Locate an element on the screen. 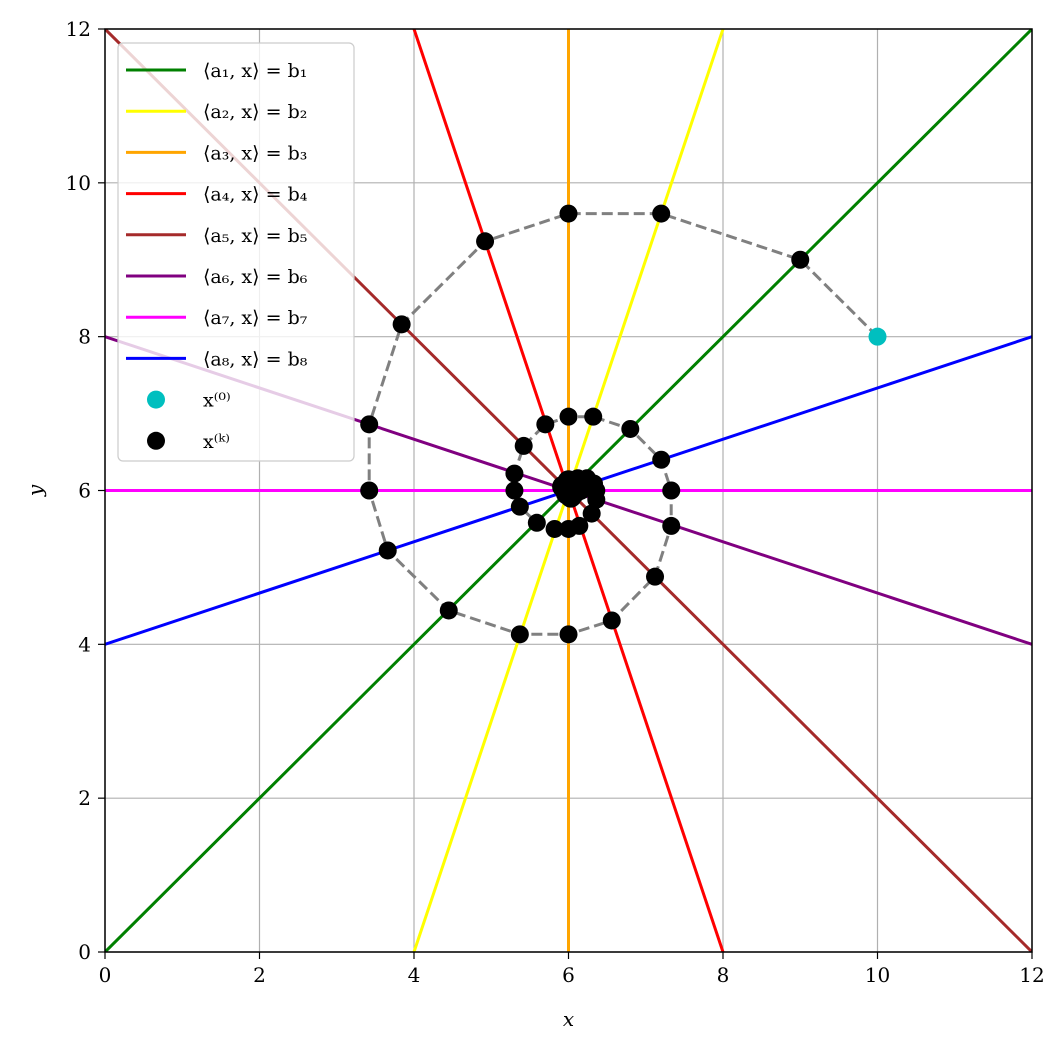 The image size is (1063, 1053). legend-entry-label: ⟨a₅, x⟩ = b₅ is located at coordinates (255, 236).